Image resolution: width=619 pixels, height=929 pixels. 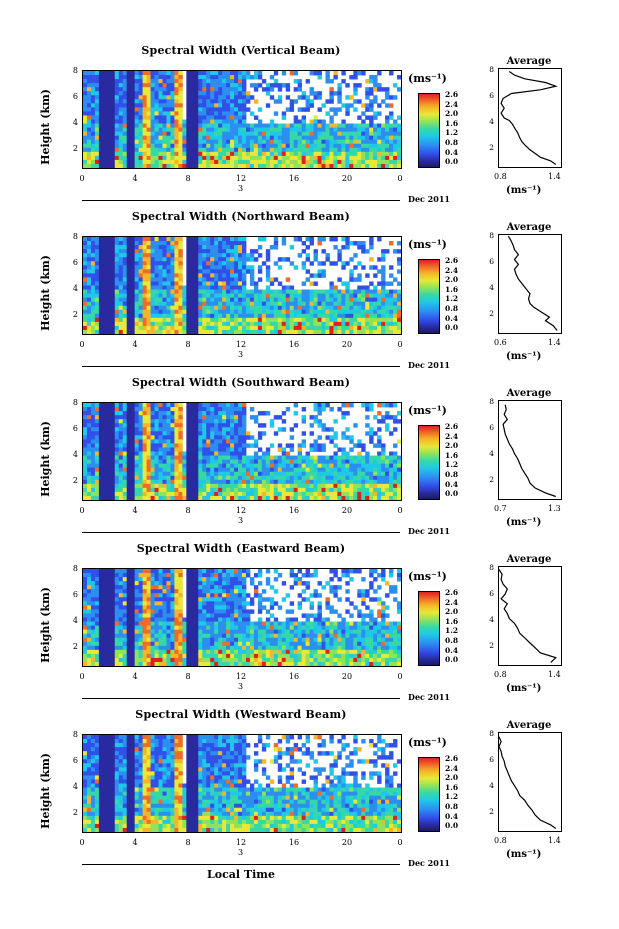 What do you see at coordinates (294, 510) in the screenshot?
I see `x-tick-label: 16` at bounding box center [294, 510].